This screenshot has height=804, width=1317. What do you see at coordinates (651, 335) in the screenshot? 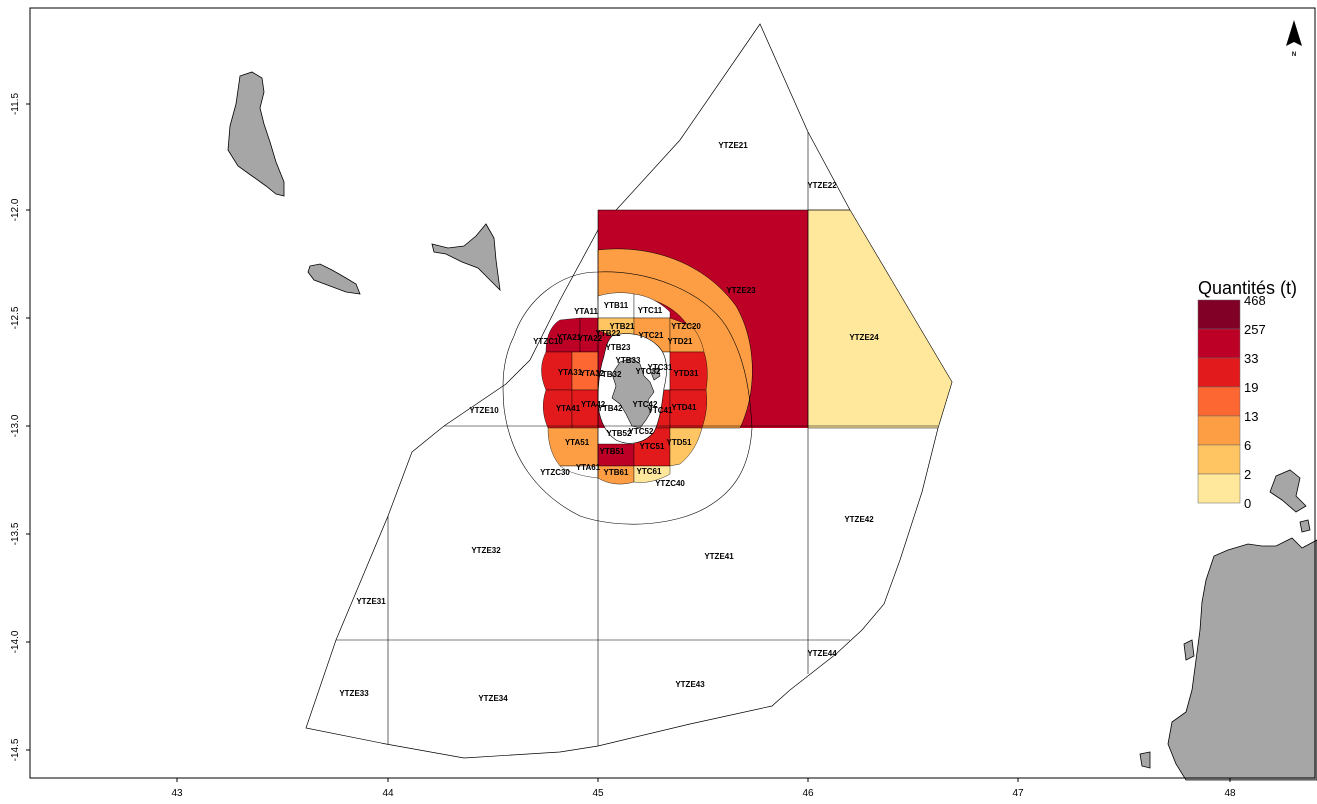
I see `zone-label: YTC21` at bounding box center [651, 335].